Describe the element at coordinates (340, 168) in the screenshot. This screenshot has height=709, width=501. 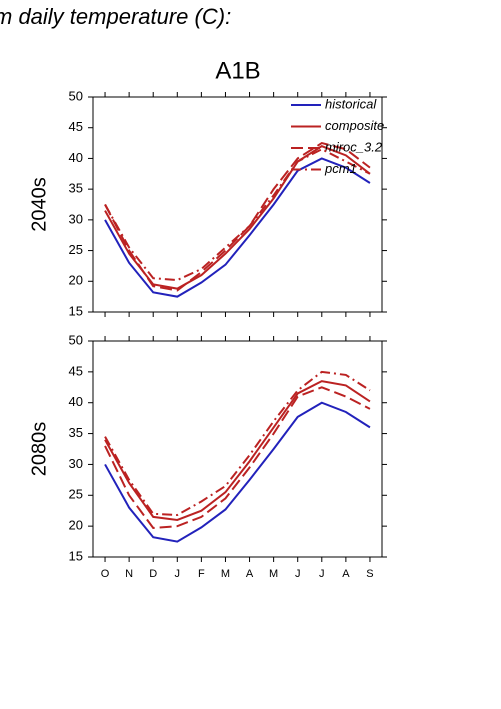
I see `legend-label: pcm1` at that location.